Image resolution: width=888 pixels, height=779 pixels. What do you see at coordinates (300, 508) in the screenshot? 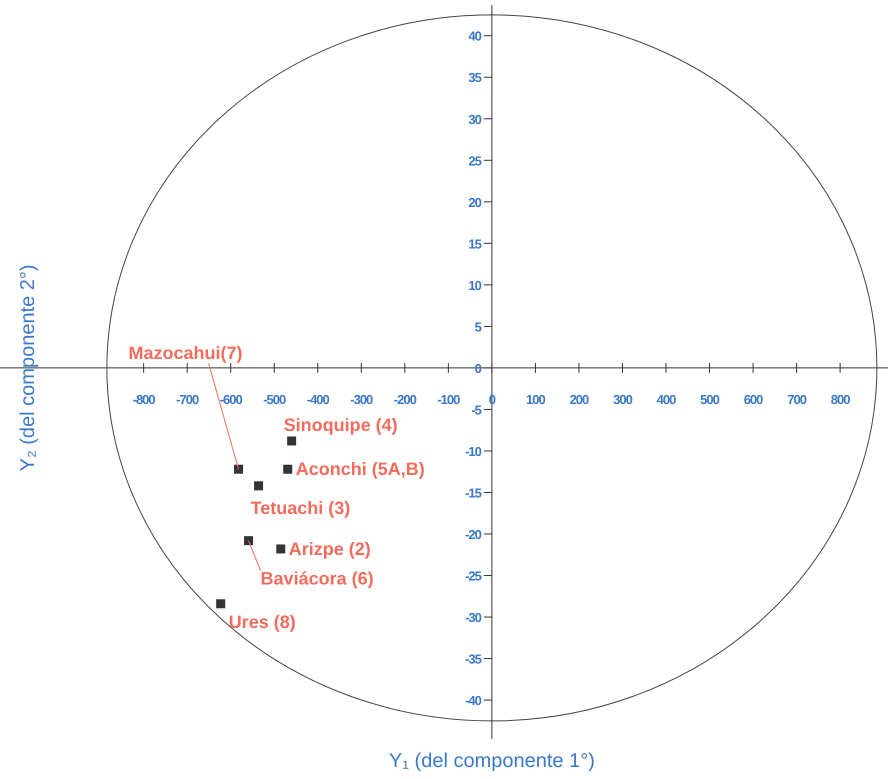
I see `annotation: Tetuachi (3)` at bounding box center [300, 508].